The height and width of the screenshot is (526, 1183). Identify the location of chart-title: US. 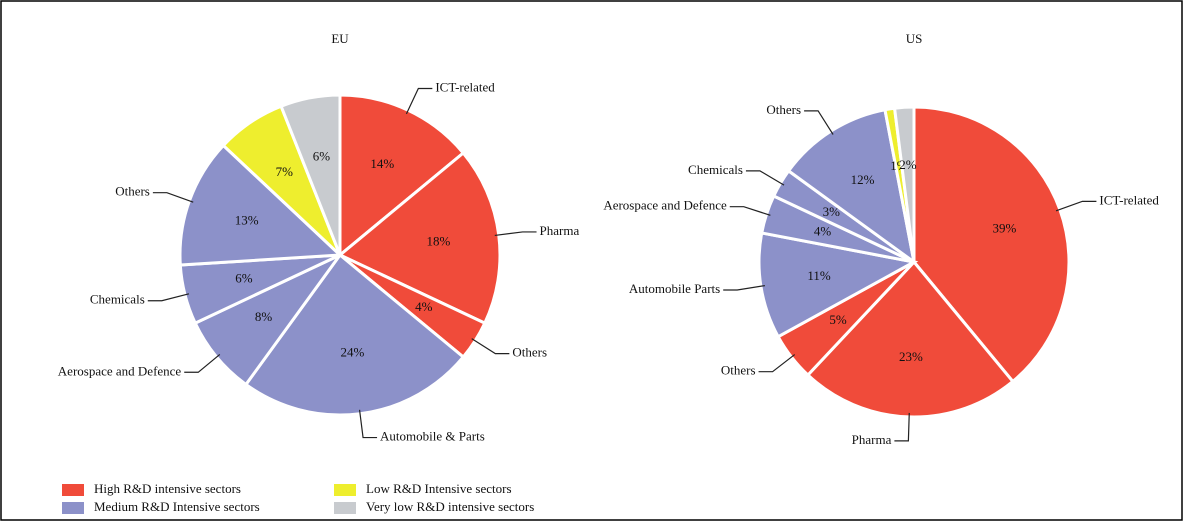
(914, 38).